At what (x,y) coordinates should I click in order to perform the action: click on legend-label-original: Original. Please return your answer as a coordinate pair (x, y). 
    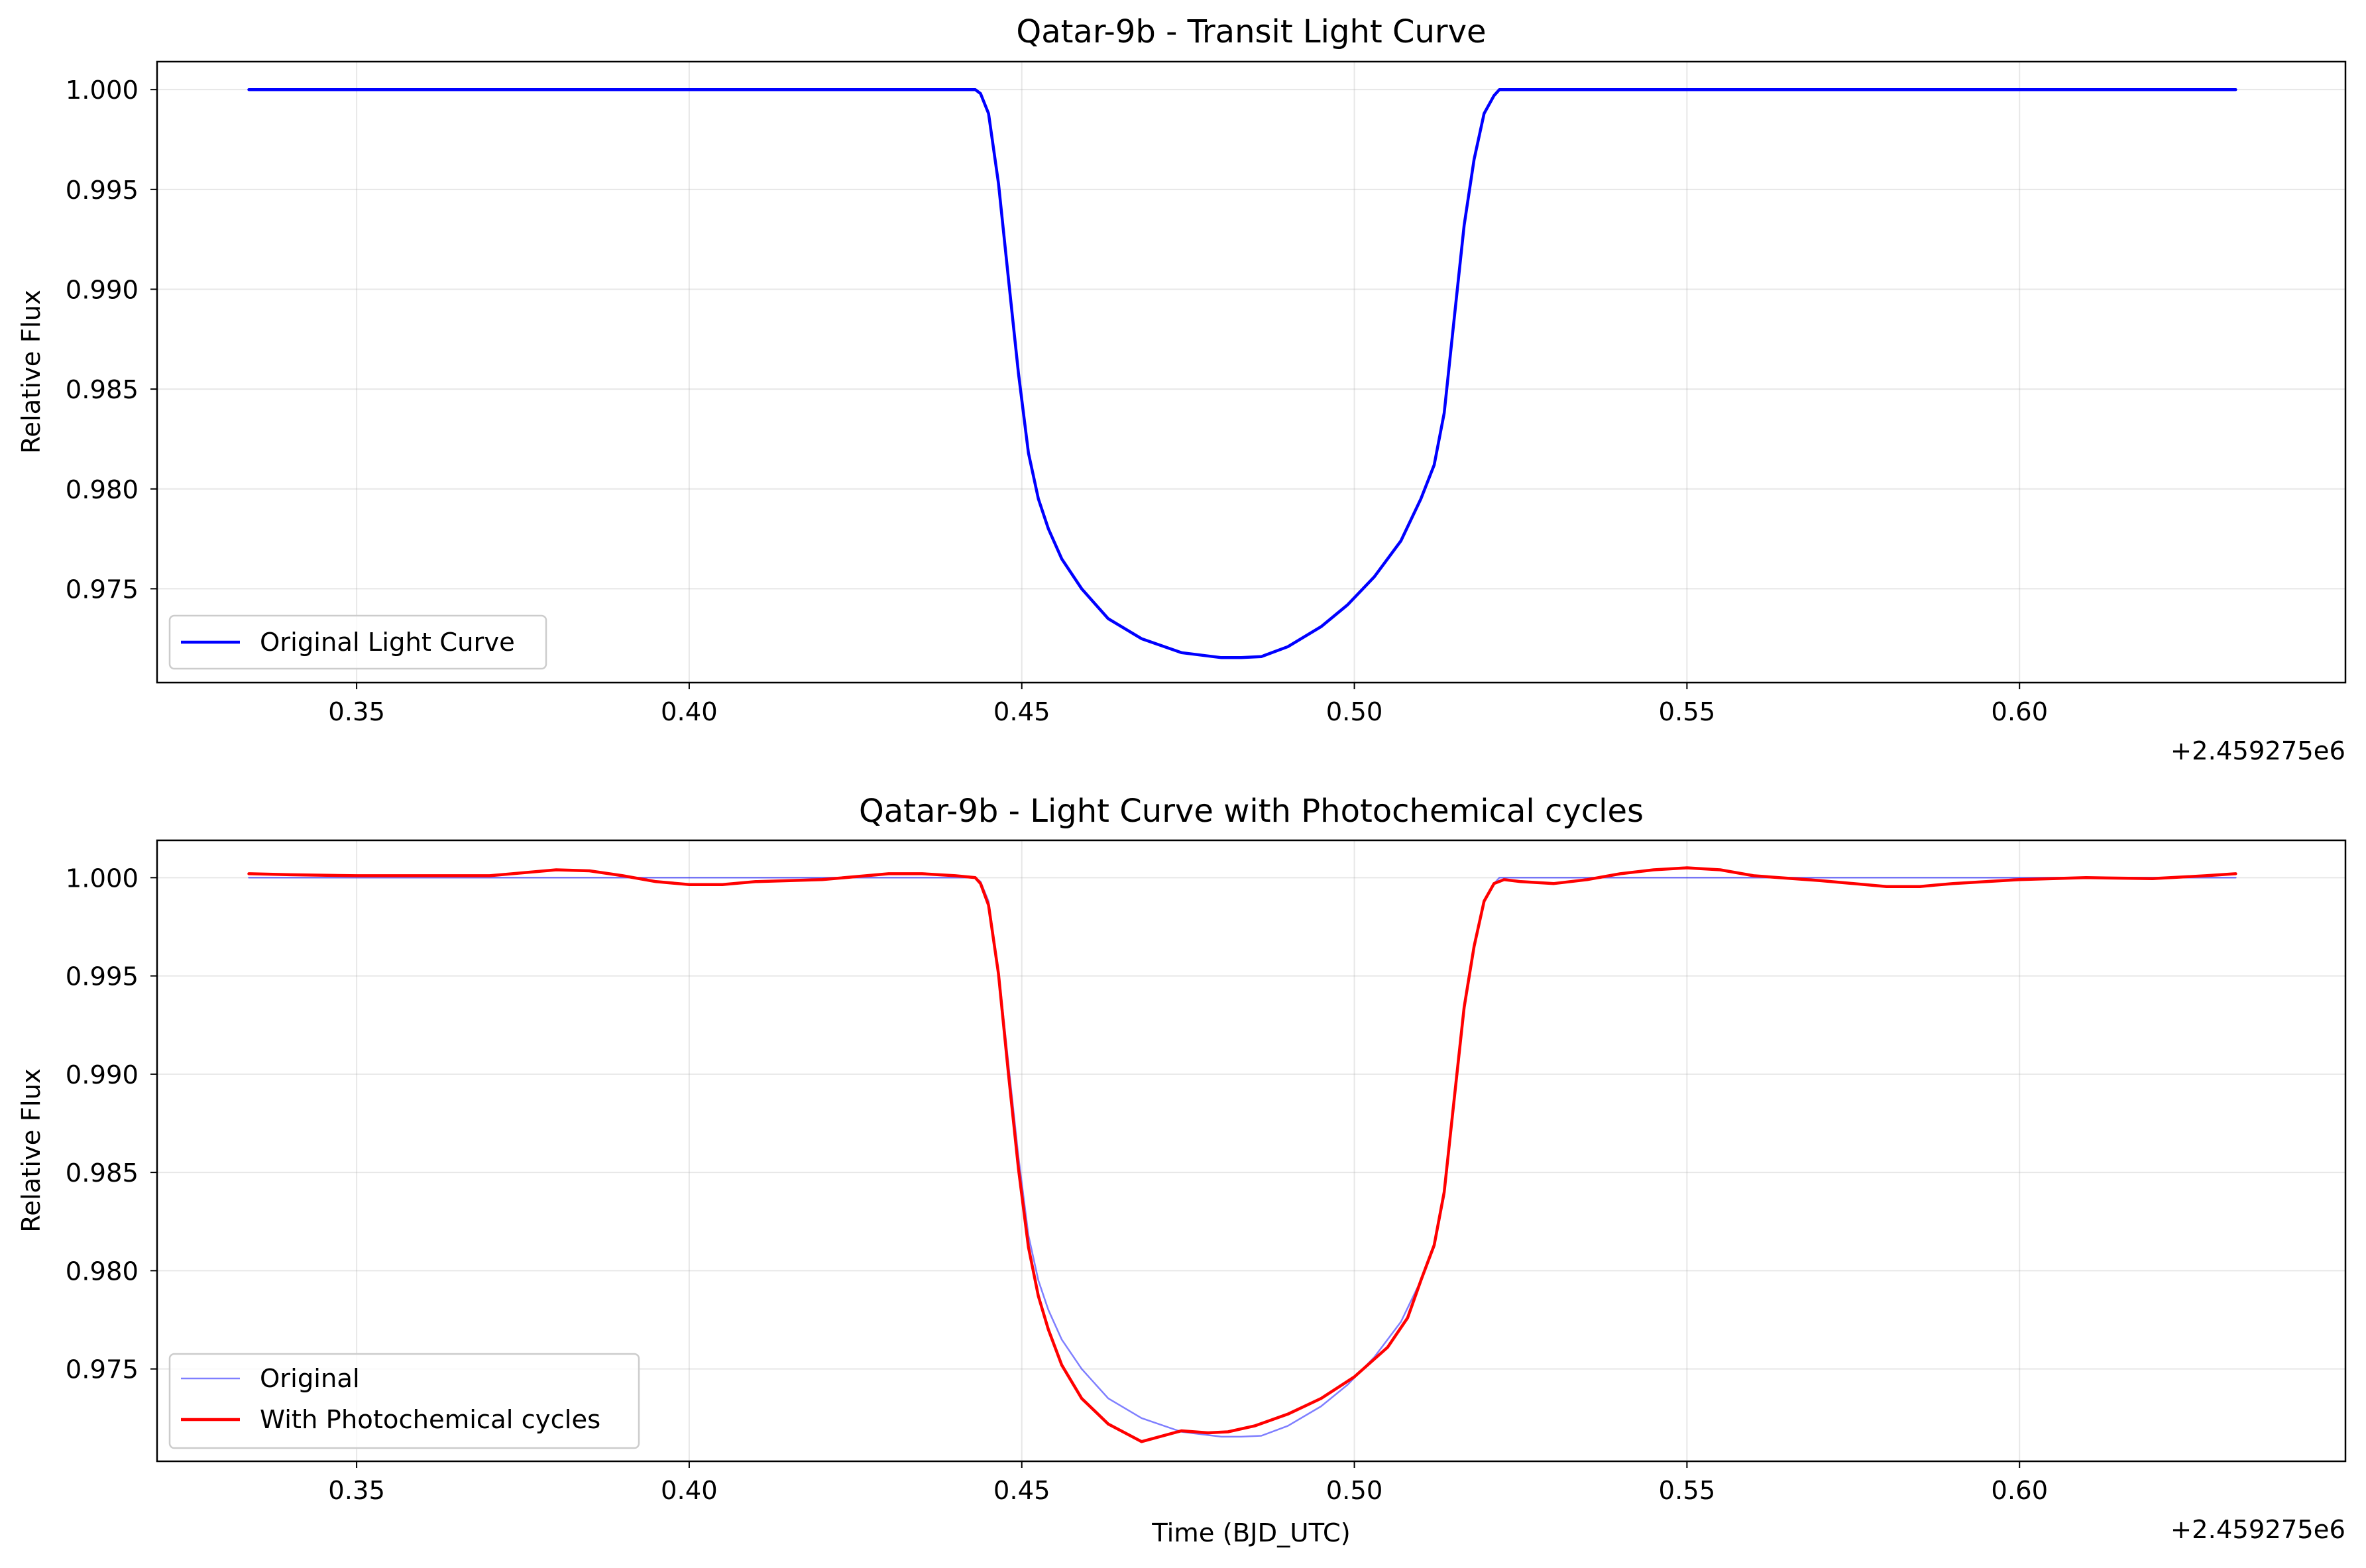
    Looking at the image, I should click on (310, 1379).